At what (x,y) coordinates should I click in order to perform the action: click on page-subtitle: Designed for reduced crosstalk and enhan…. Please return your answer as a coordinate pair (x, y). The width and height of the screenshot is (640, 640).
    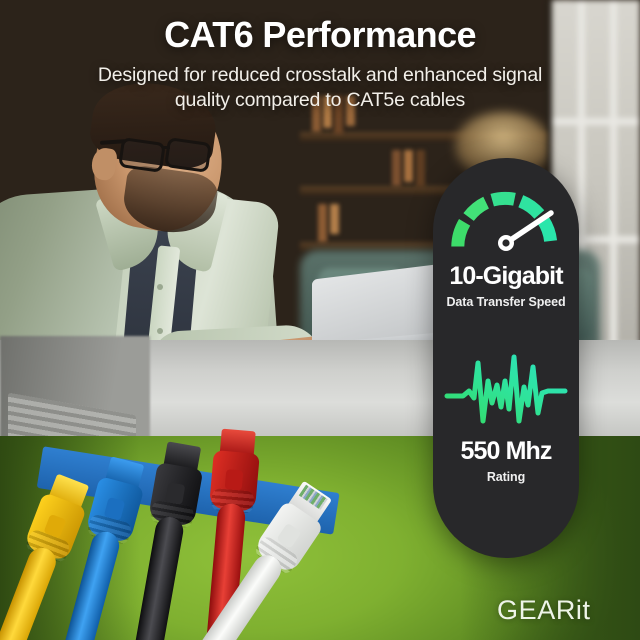
    Looking at the image, I should click on (320, 83).